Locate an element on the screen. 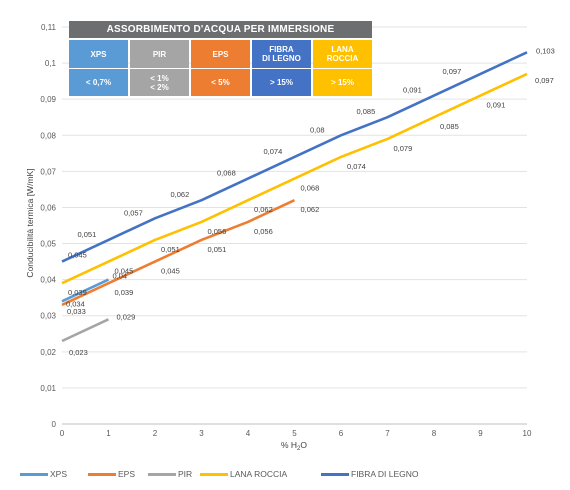 The width and height of the screenshot is (570, 490). y-tick-label: 0,06 is located at coordinates (48, 207).